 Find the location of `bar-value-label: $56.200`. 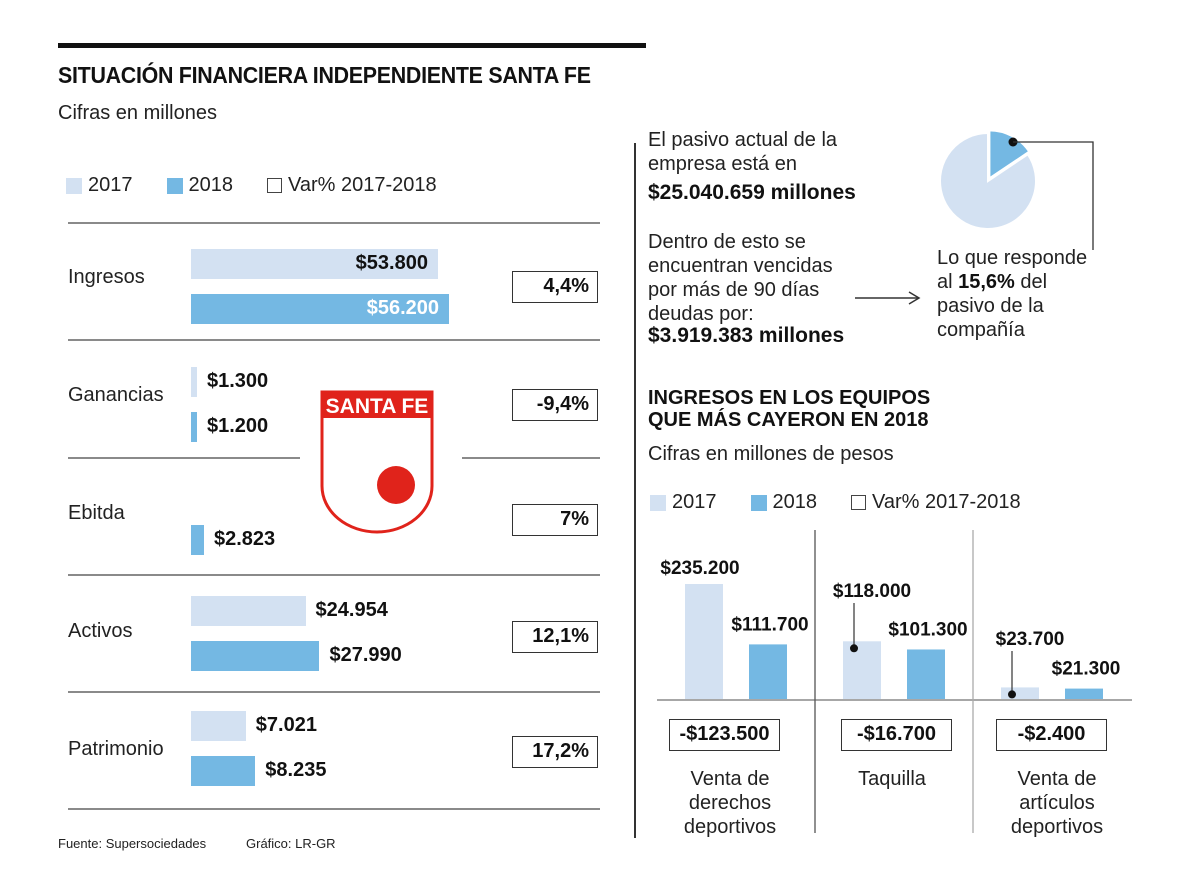

bar-value-label: $56.200 is located at coordinates (402, 308).